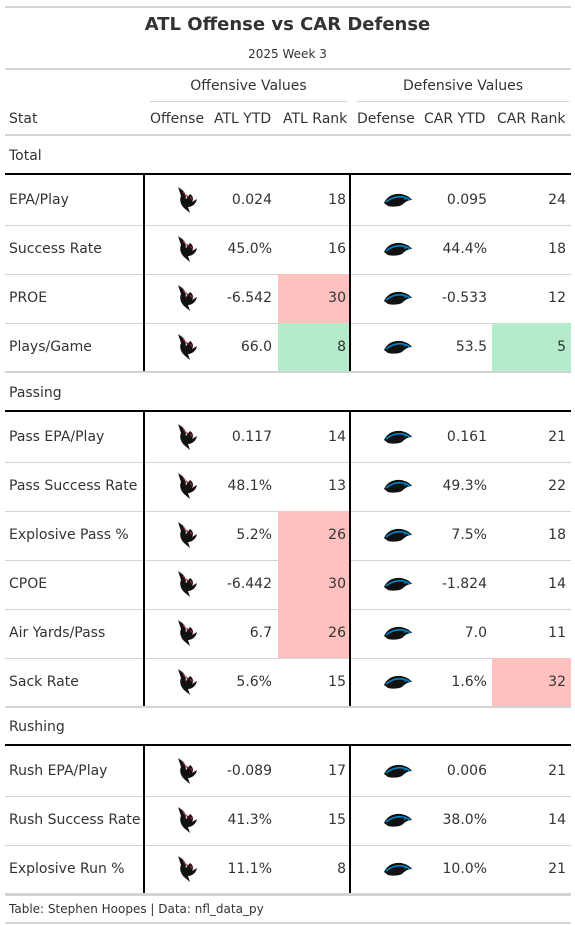 The height and width of the screenshot is (925, 575). What do you see at coordinates (464, 298) in the screenshot?
I see `car-ytd-value: -0.533` at bounding box center [464, 298].